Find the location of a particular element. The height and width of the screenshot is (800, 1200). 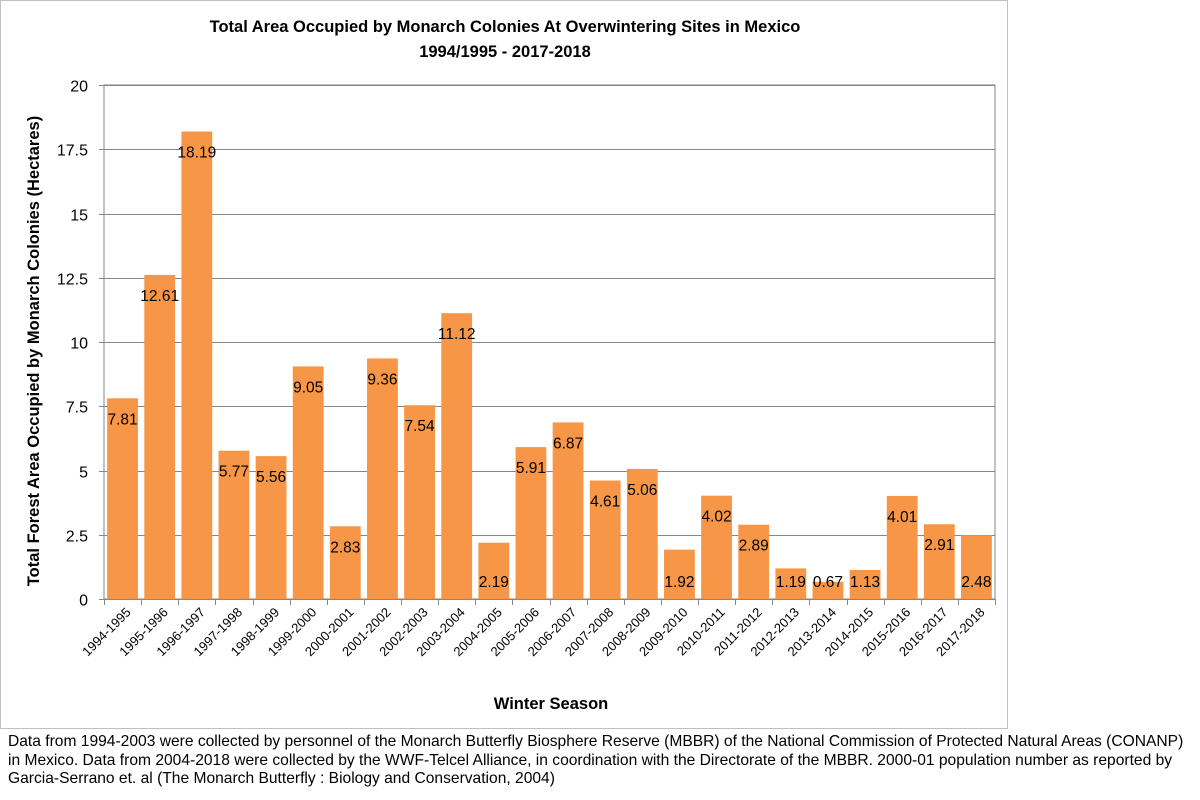

data-label: 6.87 is located at coordinates (568, 443).